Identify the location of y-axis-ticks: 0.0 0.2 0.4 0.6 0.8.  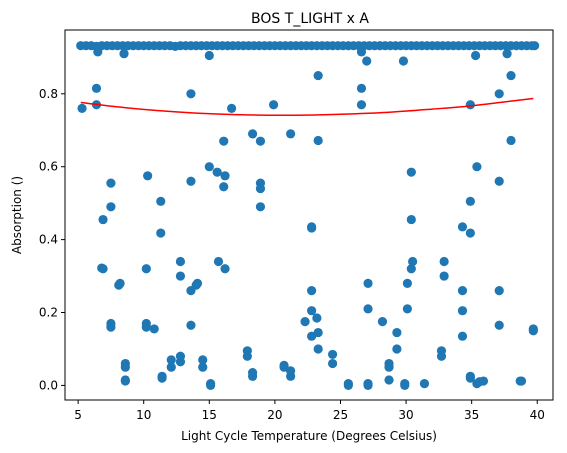
(52, 239).